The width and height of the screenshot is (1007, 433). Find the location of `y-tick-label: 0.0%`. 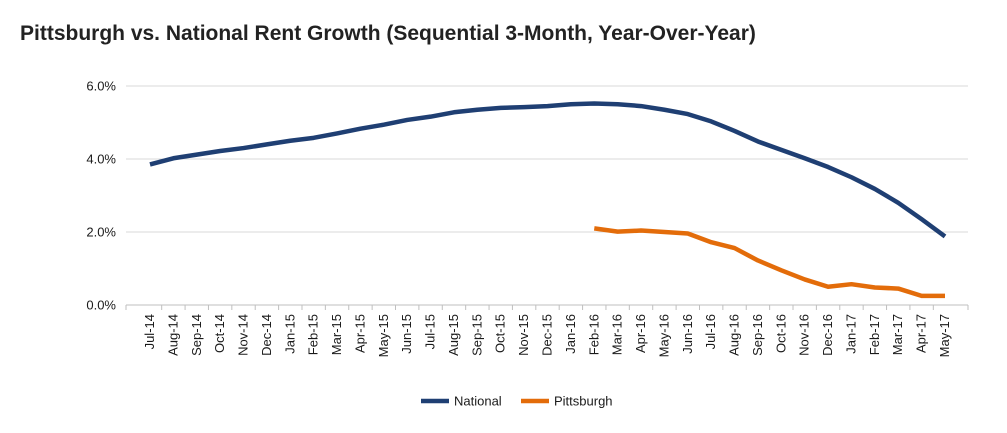

y-tick-label: 0.0% is located at coordinates (101, 305).